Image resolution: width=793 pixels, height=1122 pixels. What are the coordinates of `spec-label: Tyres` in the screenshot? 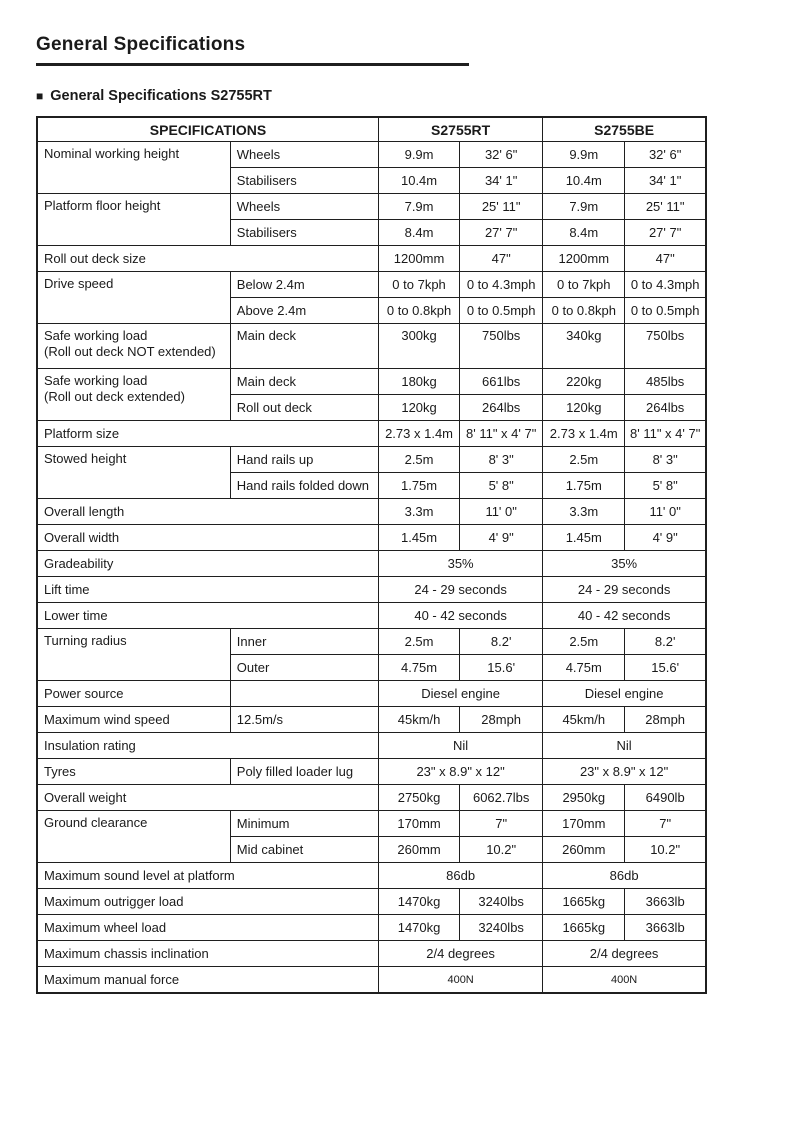 It's located at (133, 771).